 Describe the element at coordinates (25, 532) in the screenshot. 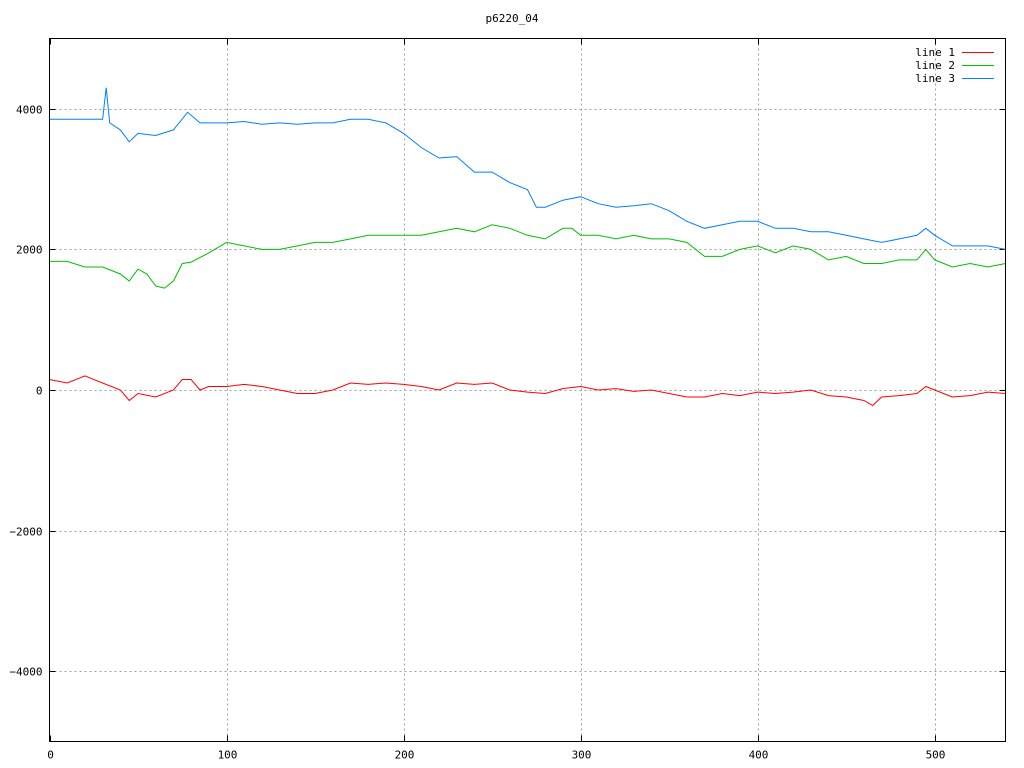

I see `y-tick-label: −2000` at that location.